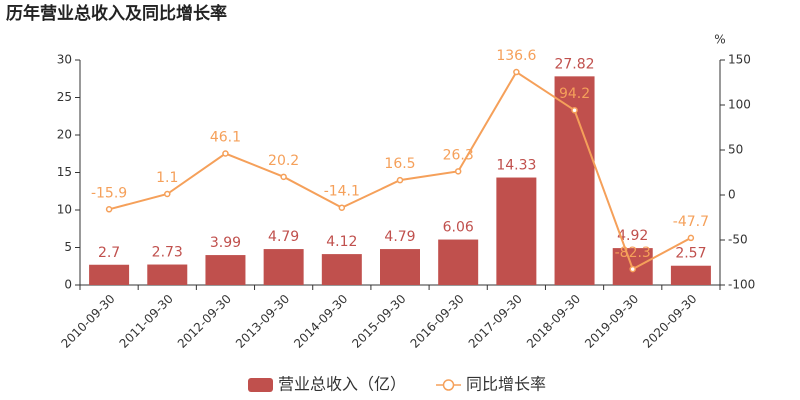 The width and height of the screenshot is (800, 400). What do you see at coordinates (516, 166) in the screenshot?
I see `bar-value-label: 14.33` at bounding box center [516, 166].